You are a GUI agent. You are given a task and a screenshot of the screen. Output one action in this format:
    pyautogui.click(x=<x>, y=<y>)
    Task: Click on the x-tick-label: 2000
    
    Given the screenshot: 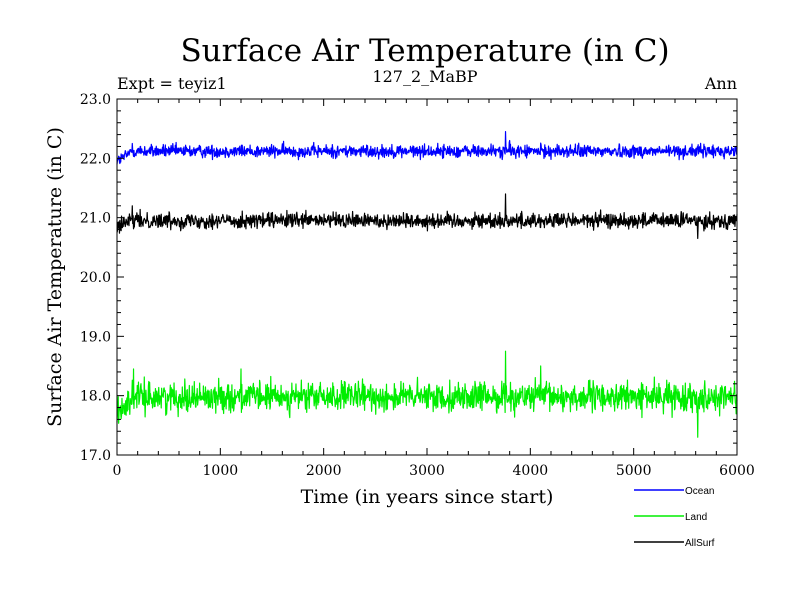 What is the action you would take?
    pyautogui.click(x=324, y=471)
    